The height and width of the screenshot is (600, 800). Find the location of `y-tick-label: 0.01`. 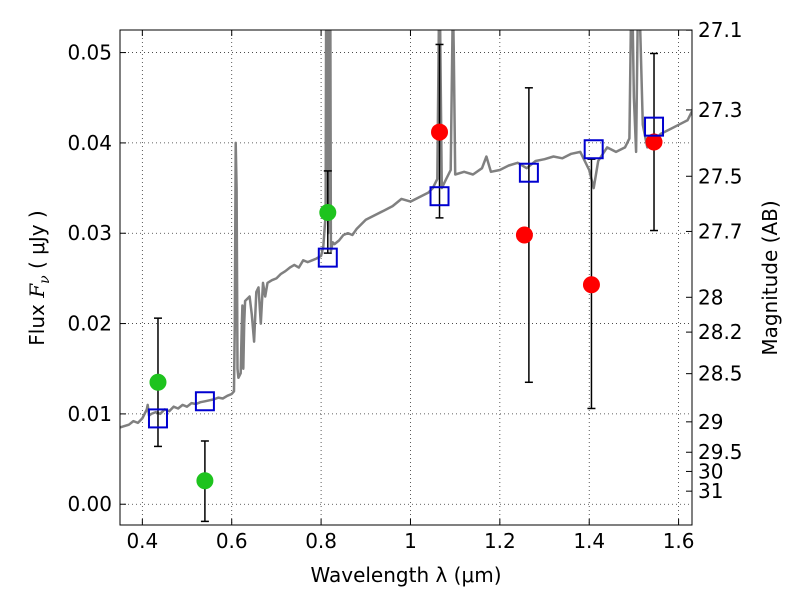

y-tick-label: 0.01 is located at coordinates (89, 414).